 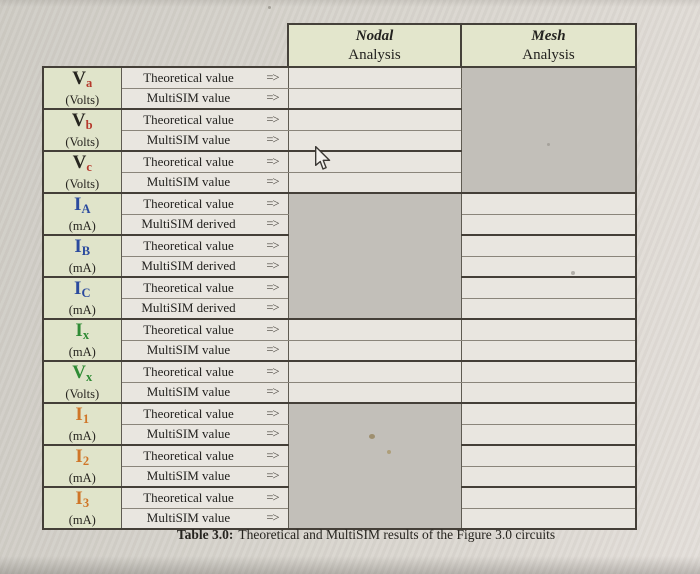 What do you see at coordinates (548, 45) in the screenshot?
I see `column-header-mesh: Mesh Analysis` at bounding box center [548, 45].